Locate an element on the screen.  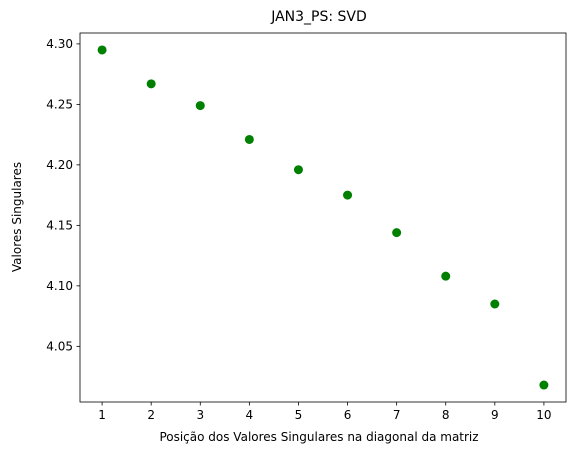
x-tick-label: 9 is located at coordinates (495, 415).